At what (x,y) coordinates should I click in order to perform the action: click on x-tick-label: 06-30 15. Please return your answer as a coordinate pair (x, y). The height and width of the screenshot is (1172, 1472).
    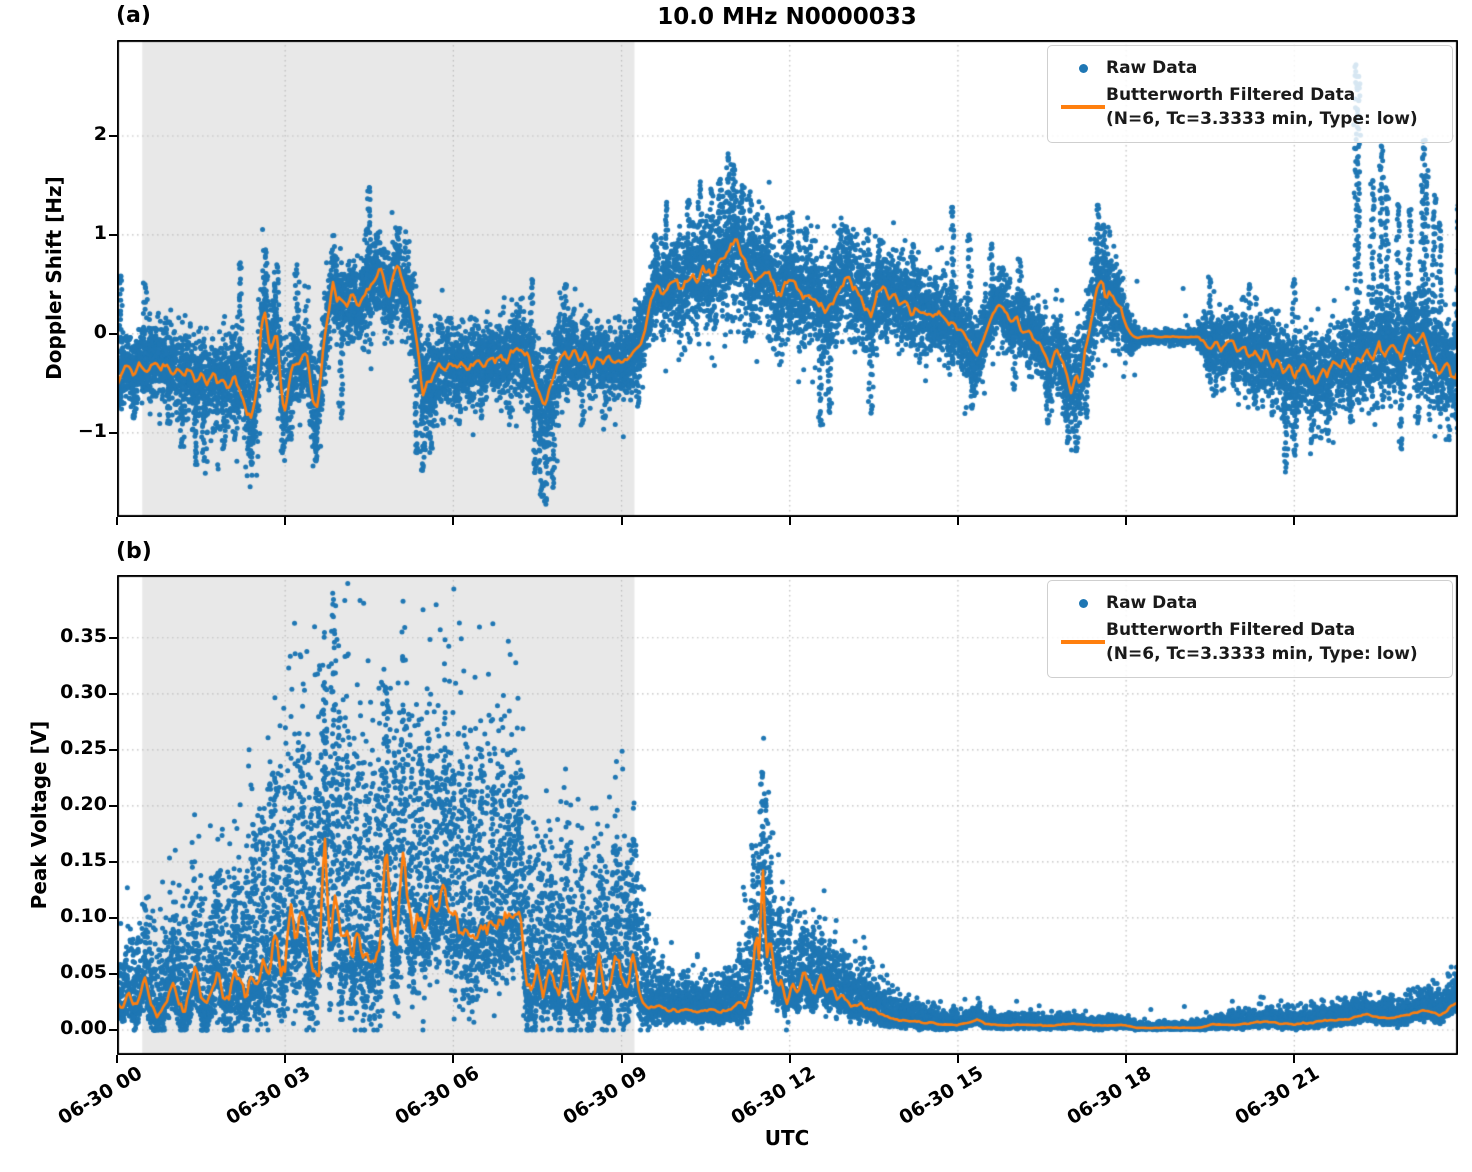
    Looking at the image, I should click on (941, 1096).